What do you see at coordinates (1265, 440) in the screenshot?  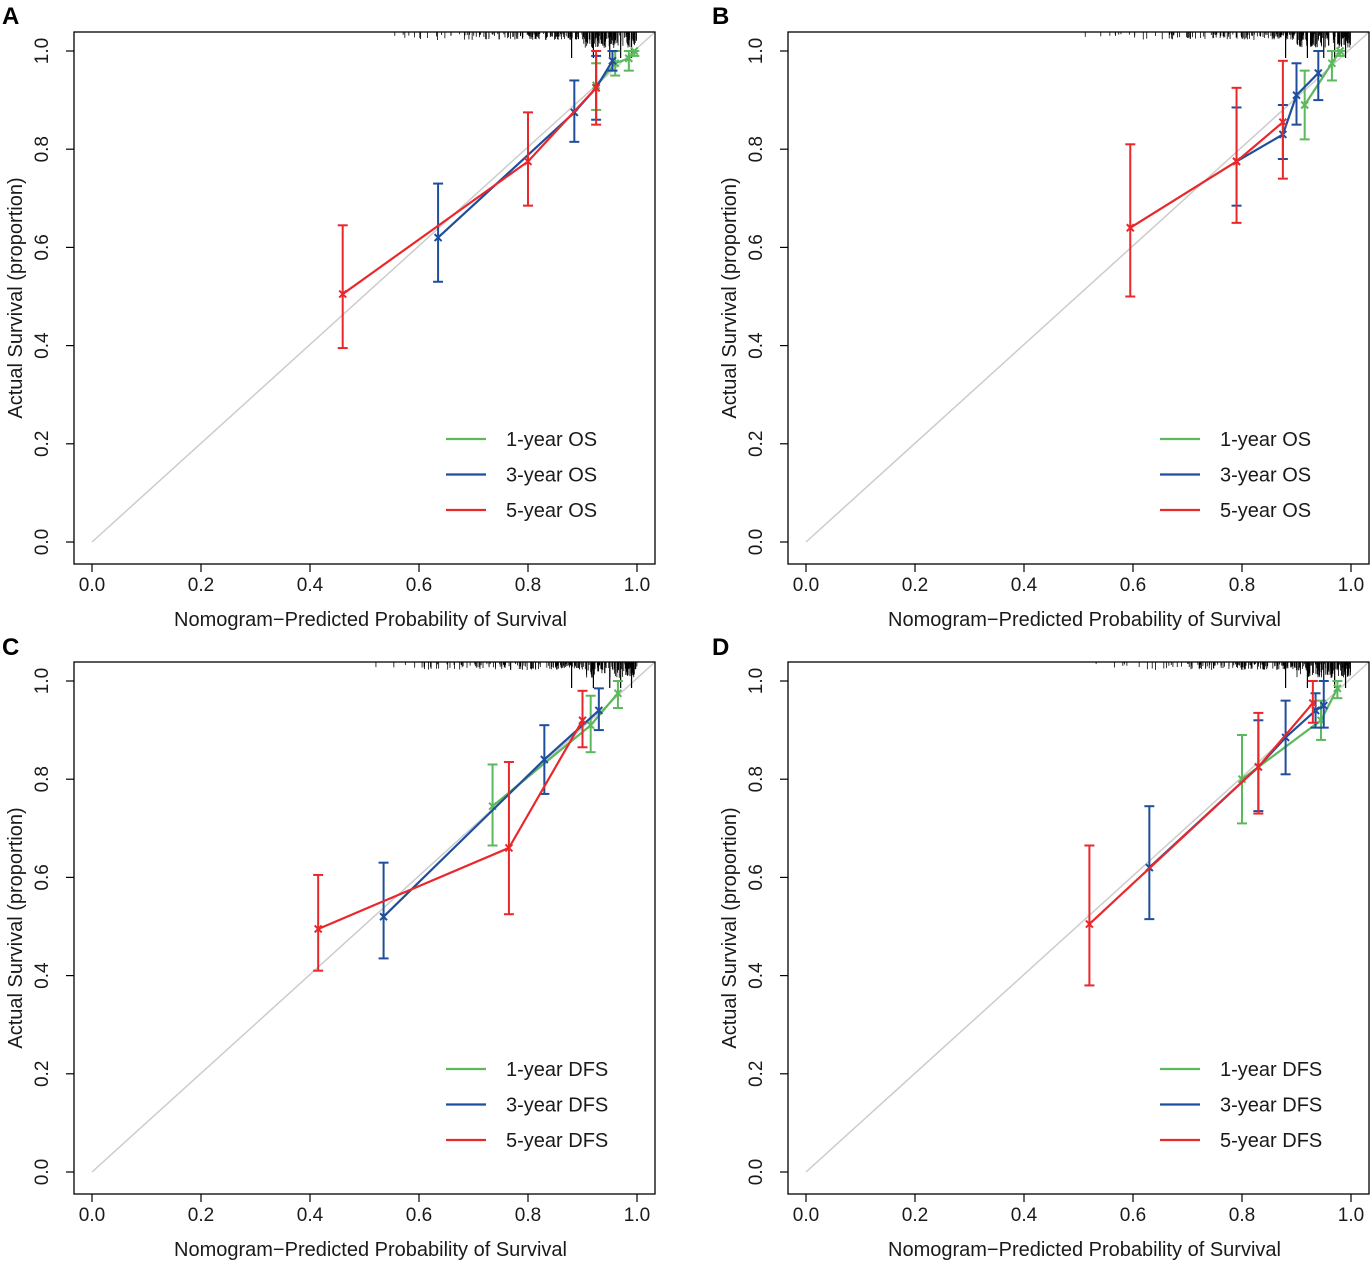 I see `legend-label: 1-year OS` at bounding box center [1265, 440].